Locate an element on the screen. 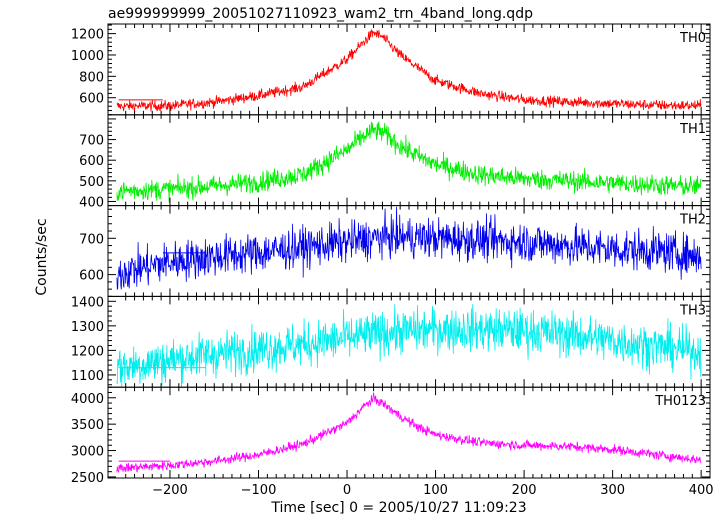 Image resolution: width=724 pixels, height=516 pixels. y-tick-label: 1100 is located at coordinates (87, 376).